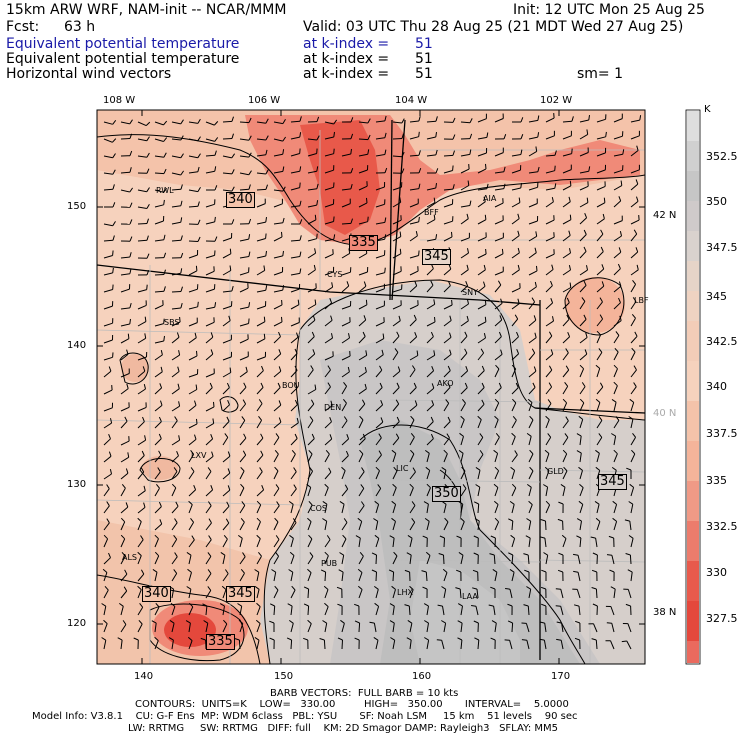 Image resolution: width=740 pixels, height=740 pixels. I want to click on lon-label: 106 W, so click(264, 100).